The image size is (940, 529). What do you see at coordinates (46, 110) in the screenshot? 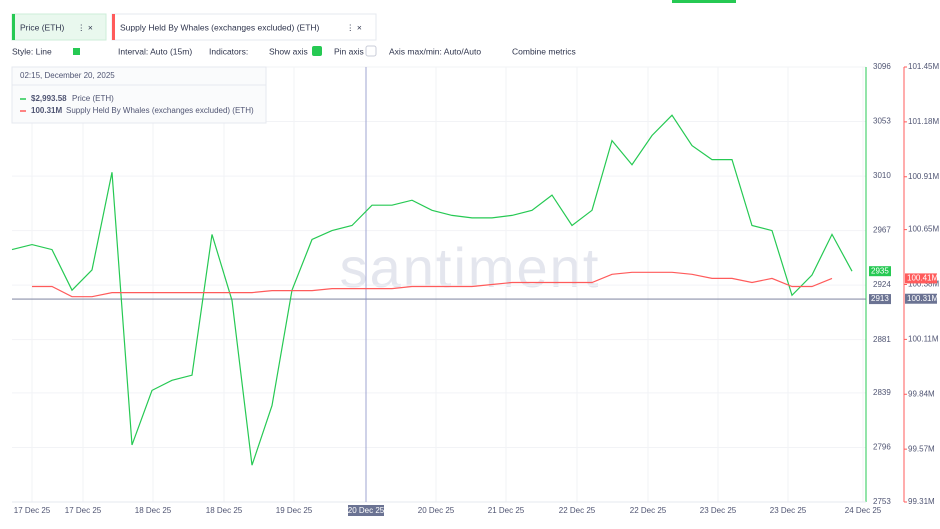
I see `tooltip-value: 100.31M` at bounding box center [46, 110].